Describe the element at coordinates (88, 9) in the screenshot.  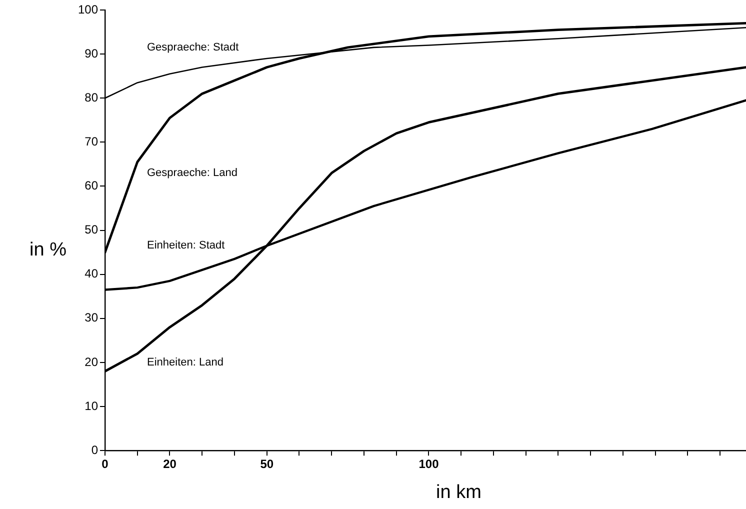
I see `y-tick-label: 100` at that location.